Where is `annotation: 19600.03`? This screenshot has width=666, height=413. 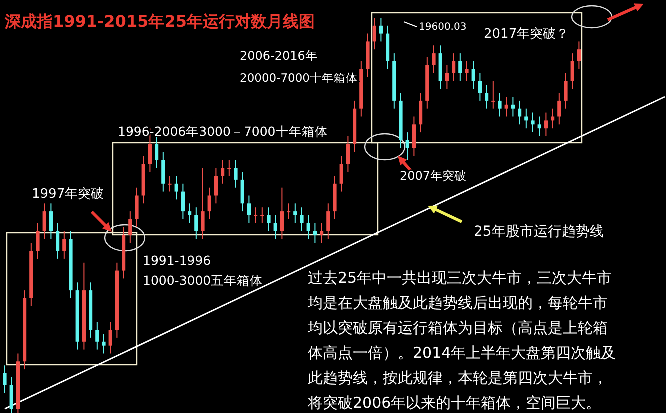 annotation: 19600.03 is located at coordinates (443, 27).